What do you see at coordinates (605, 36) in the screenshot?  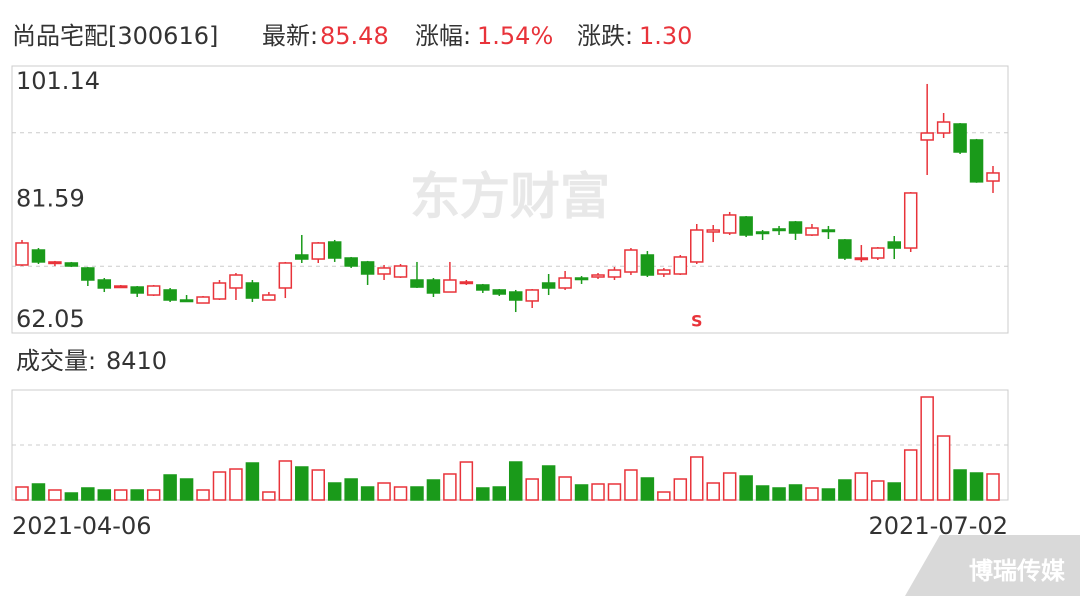 I see `change-label: 涨跌:` at bounding box center [605, 36].